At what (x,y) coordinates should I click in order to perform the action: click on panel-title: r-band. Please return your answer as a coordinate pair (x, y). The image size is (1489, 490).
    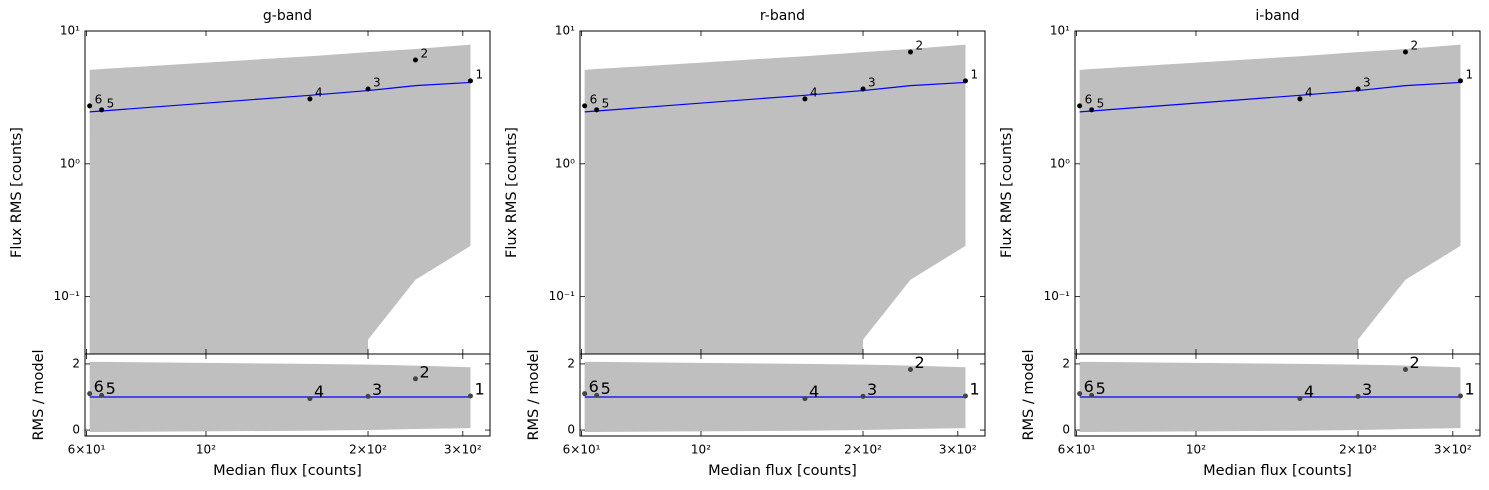
    Looking at the image, I should click on (782, 16).